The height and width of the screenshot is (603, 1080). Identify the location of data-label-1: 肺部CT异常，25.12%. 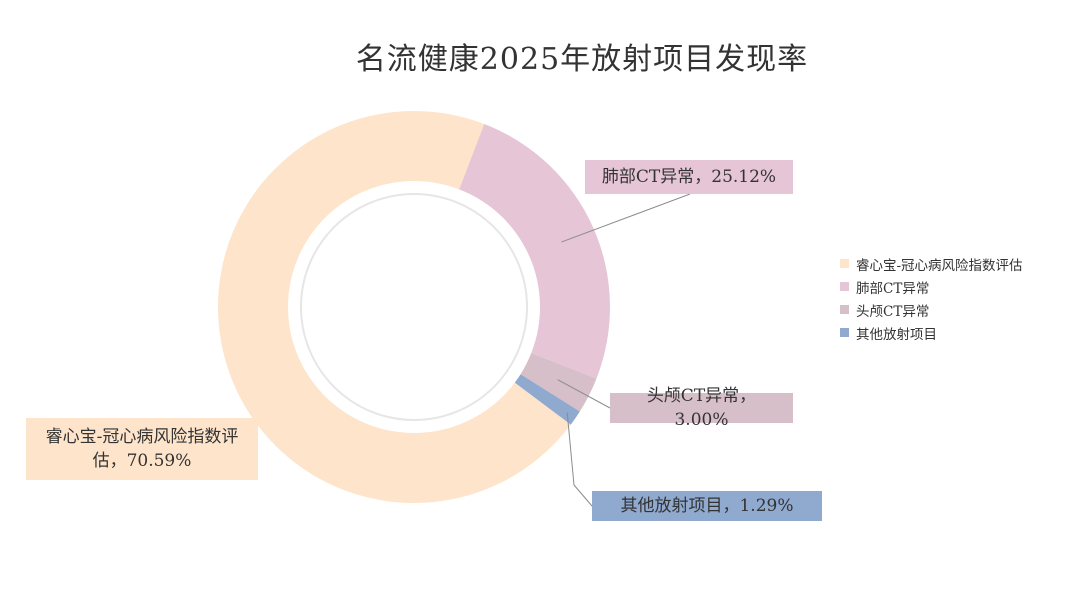
(689, 177).